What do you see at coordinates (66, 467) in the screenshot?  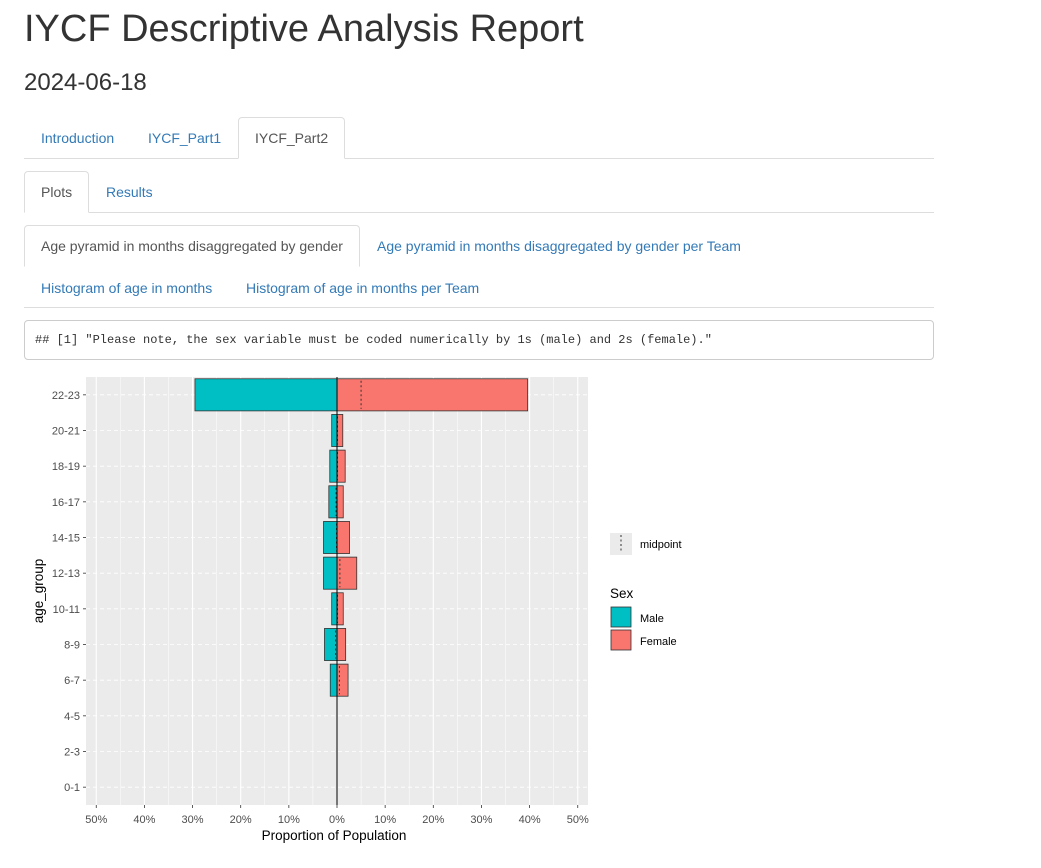 I see `y-tick-label: 18-19` at bounding box center [66, 467].